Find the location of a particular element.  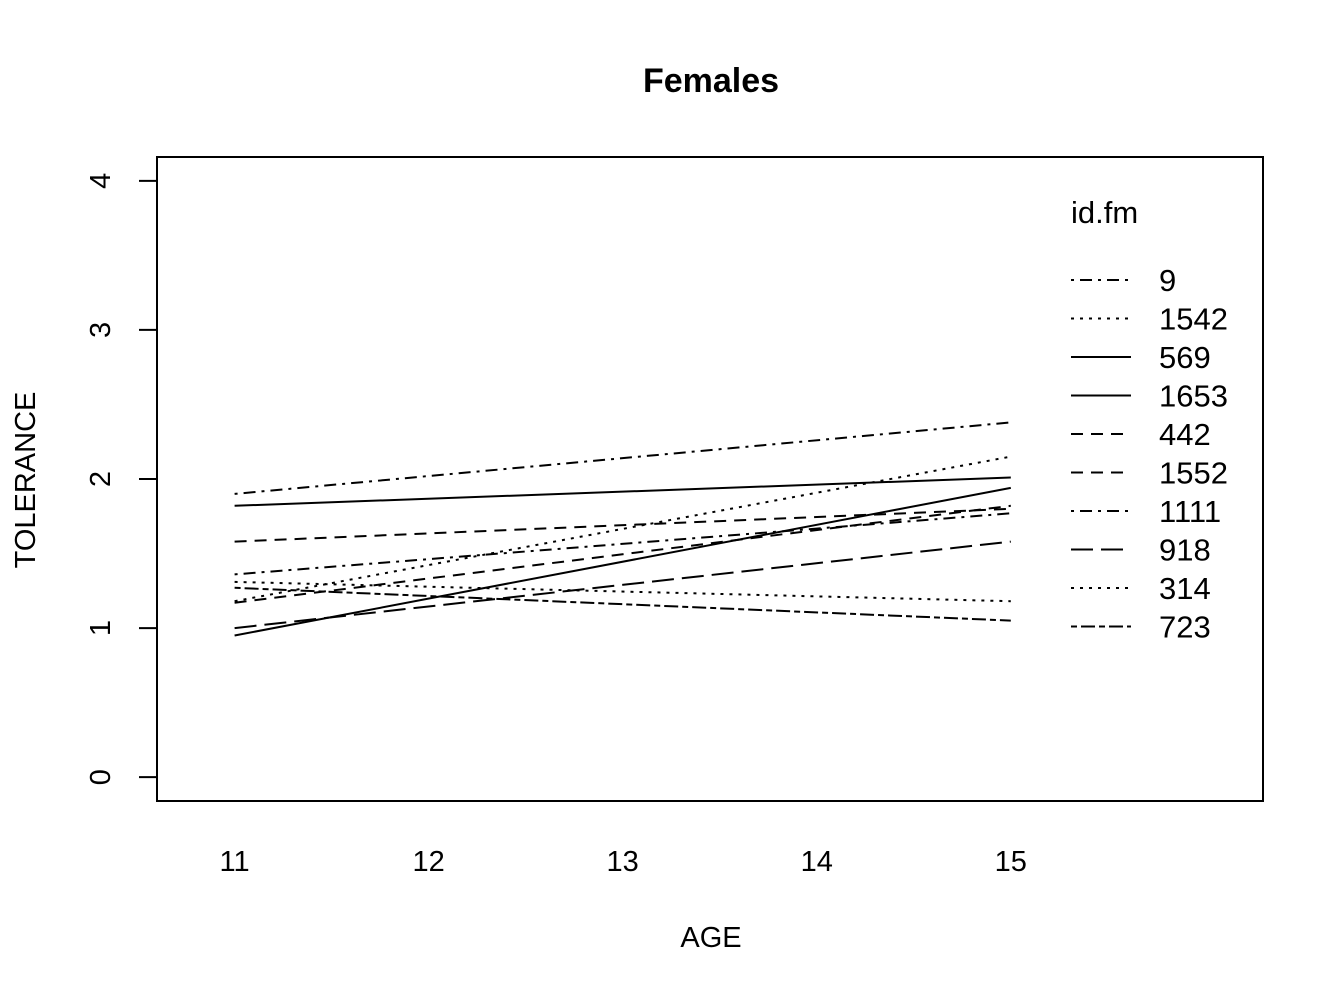

legend-label-1552: 1552 is located at coordinates (1193, 473).